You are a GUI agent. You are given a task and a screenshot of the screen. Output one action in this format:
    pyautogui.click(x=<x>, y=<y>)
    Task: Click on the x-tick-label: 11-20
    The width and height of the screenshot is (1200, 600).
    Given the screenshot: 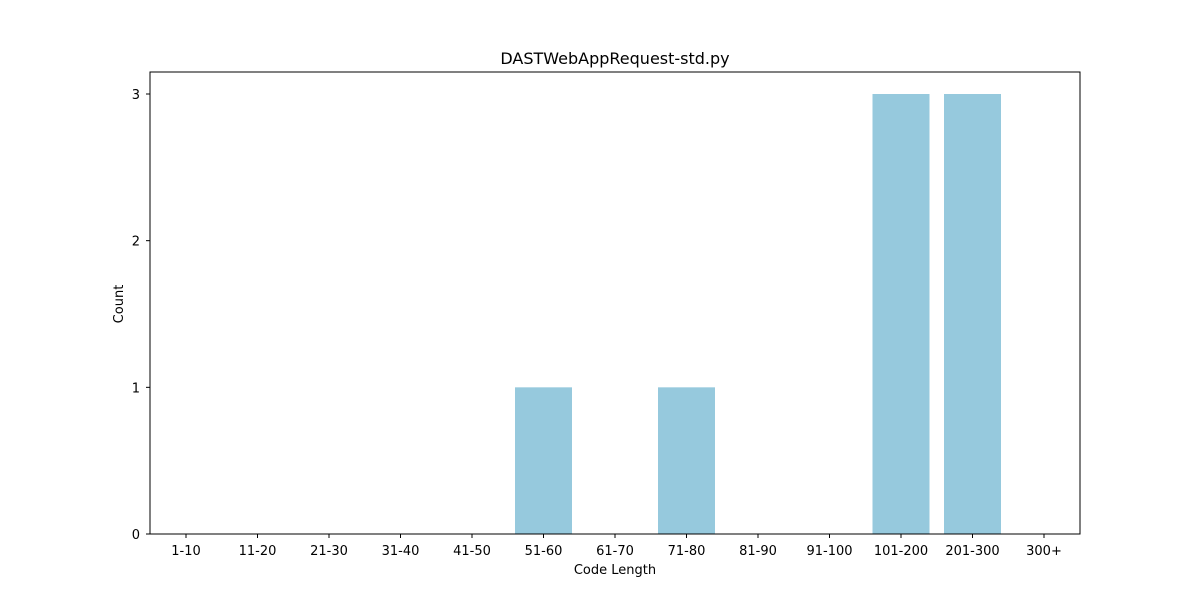 What is the action you would take?
    pyautogui.click(x=258, y=551)
    